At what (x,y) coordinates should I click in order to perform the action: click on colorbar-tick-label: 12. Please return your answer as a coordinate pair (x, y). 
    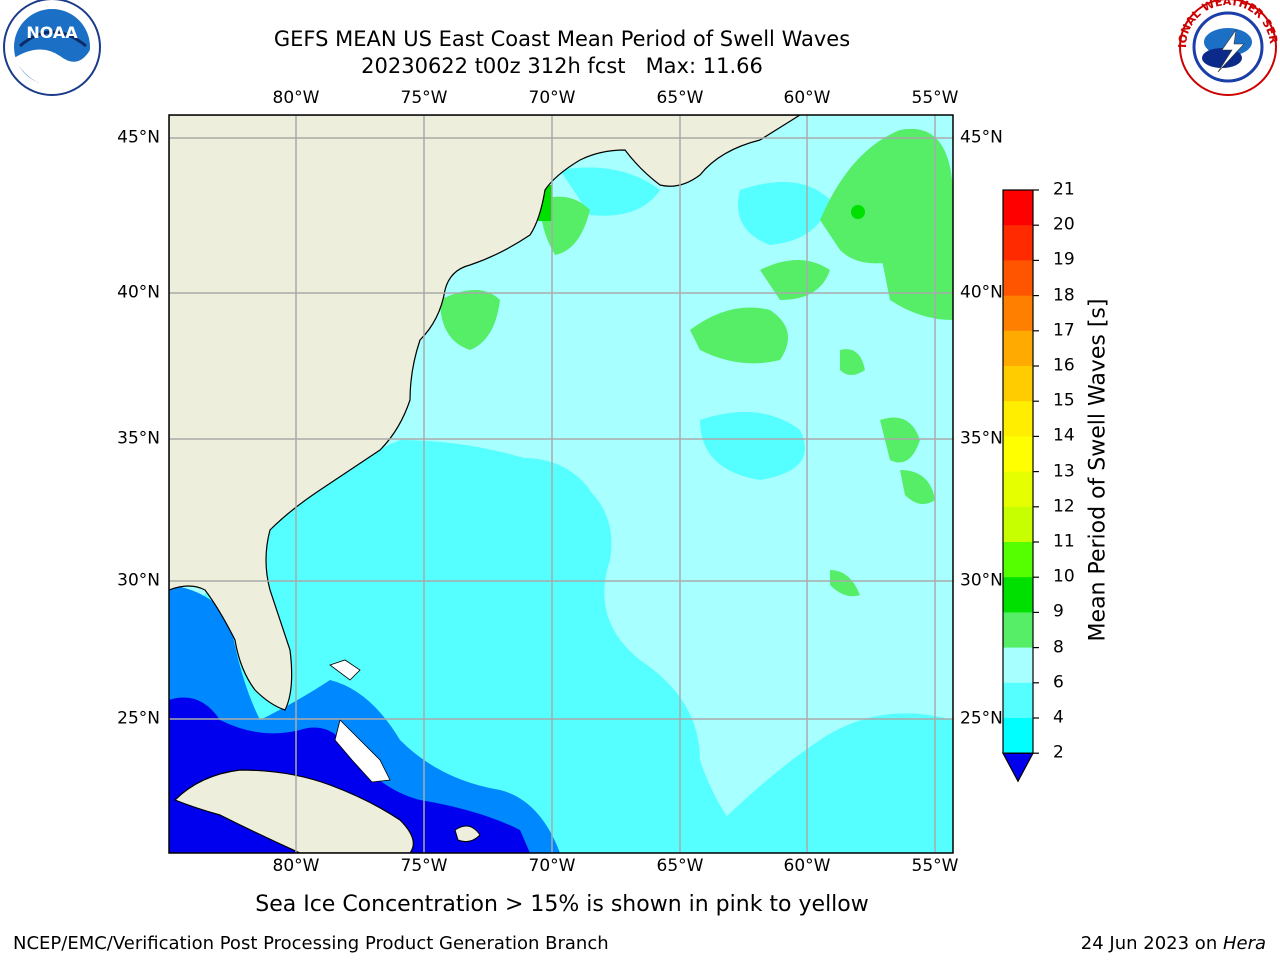
    Looking at the image, I should click on (1064, 506).